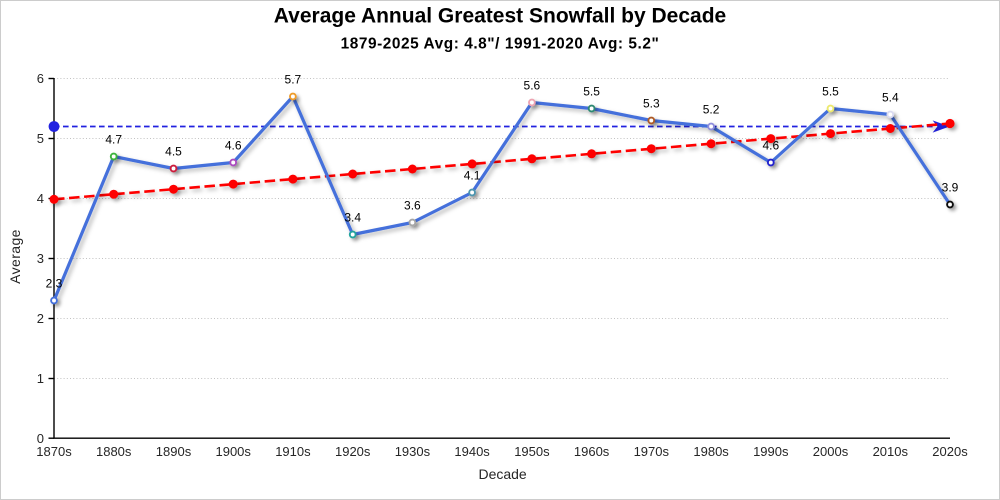 The height and width of the screenshot is (500, 1000). What do you see at coordinates (532, 86) in the screenshot?
I see `svg-text: 5.6` at bounding box center [532, 86].